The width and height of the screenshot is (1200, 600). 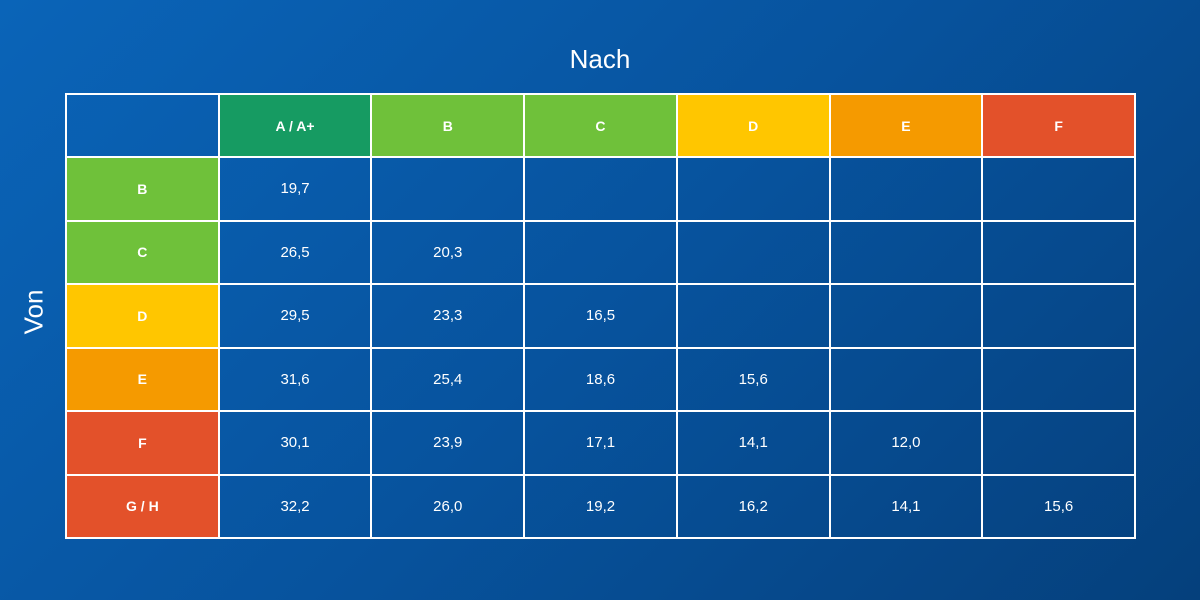 What do you see at coordinates (1059, 126) in the screenshot?
I see `column-header: F` at bounding box center [1059, 126].